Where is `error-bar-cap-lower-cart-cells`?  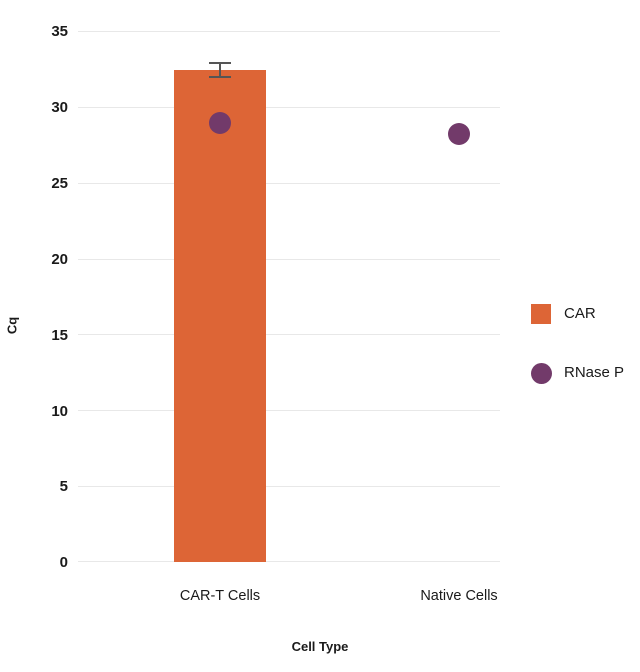 error-bar-cap-lower-cart-cells is located at coordinates (220, 77).